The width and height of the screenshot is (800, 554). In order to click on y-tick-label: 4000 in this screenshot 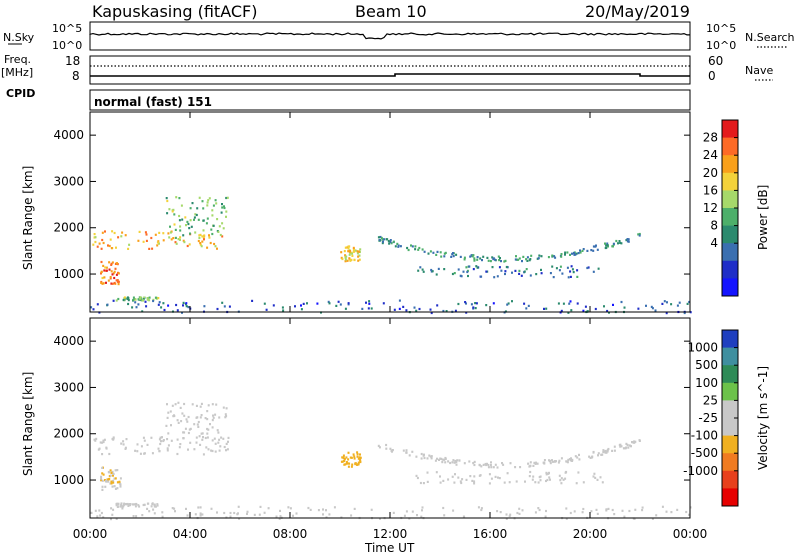, I will do `click(68, 135)`.